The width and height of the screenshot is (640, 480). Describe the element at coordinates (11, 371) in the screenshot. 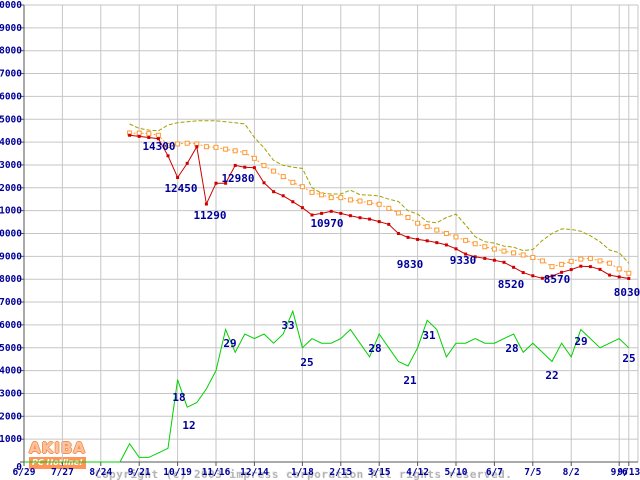

I see `svg-text: 4000` at that location.